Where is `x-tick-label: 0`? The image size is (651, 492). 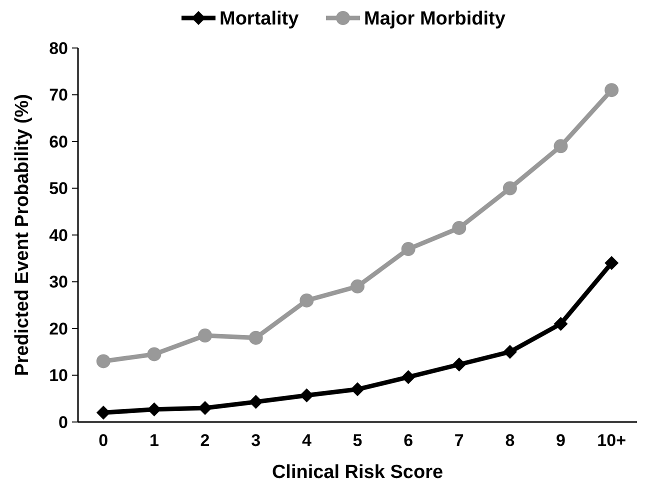 x-tick-label: 0 is located at coordinates (103, 440).